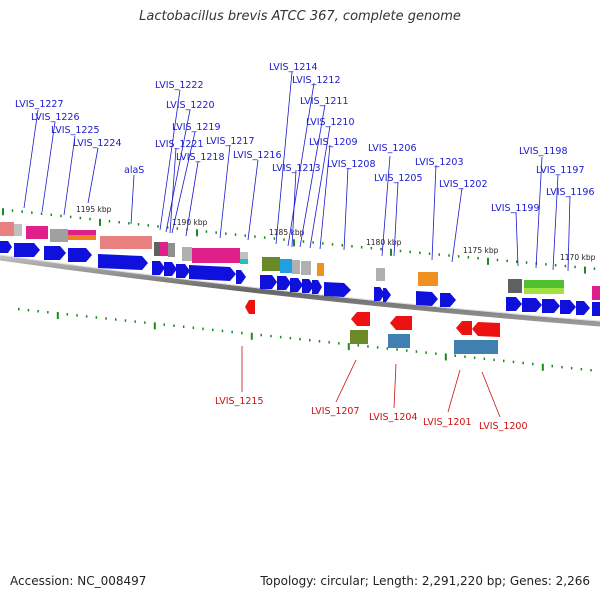 This screenshot has width=600, height=600. Describe the element at coordinates (515, 208) in the screenshot. I see `gene-label: LVIS_1199` at that location.